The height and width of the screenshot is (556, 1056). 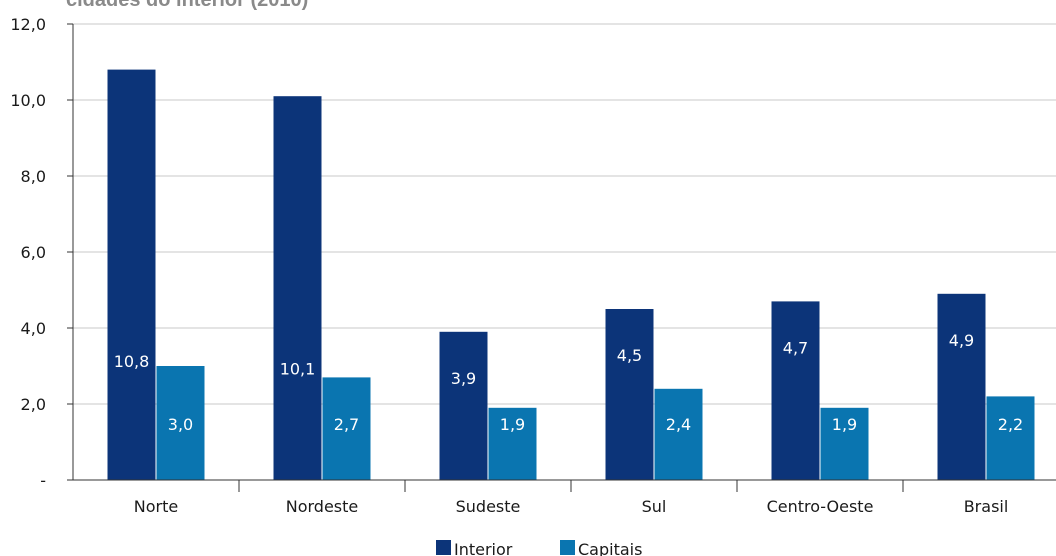 What do you see at coordinates (820, 506) in the screenshot?
I see `x-tick-label-centro-oeste: Centro-Oeste` at bounding box center [820, 506].